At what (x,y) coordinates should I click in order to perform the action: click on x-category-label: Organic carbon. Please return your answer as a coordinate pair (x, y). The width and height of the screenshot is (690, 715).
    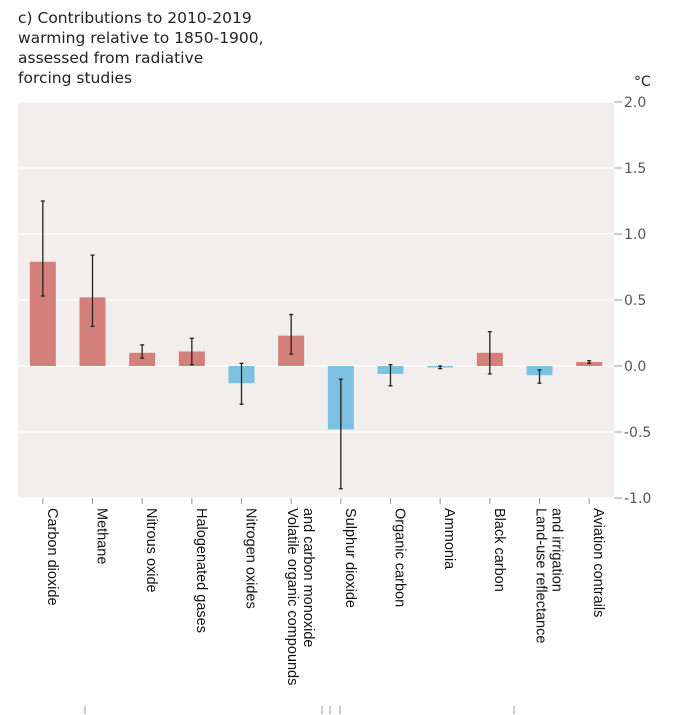
    Looking at the image, I should click on (400, 557).